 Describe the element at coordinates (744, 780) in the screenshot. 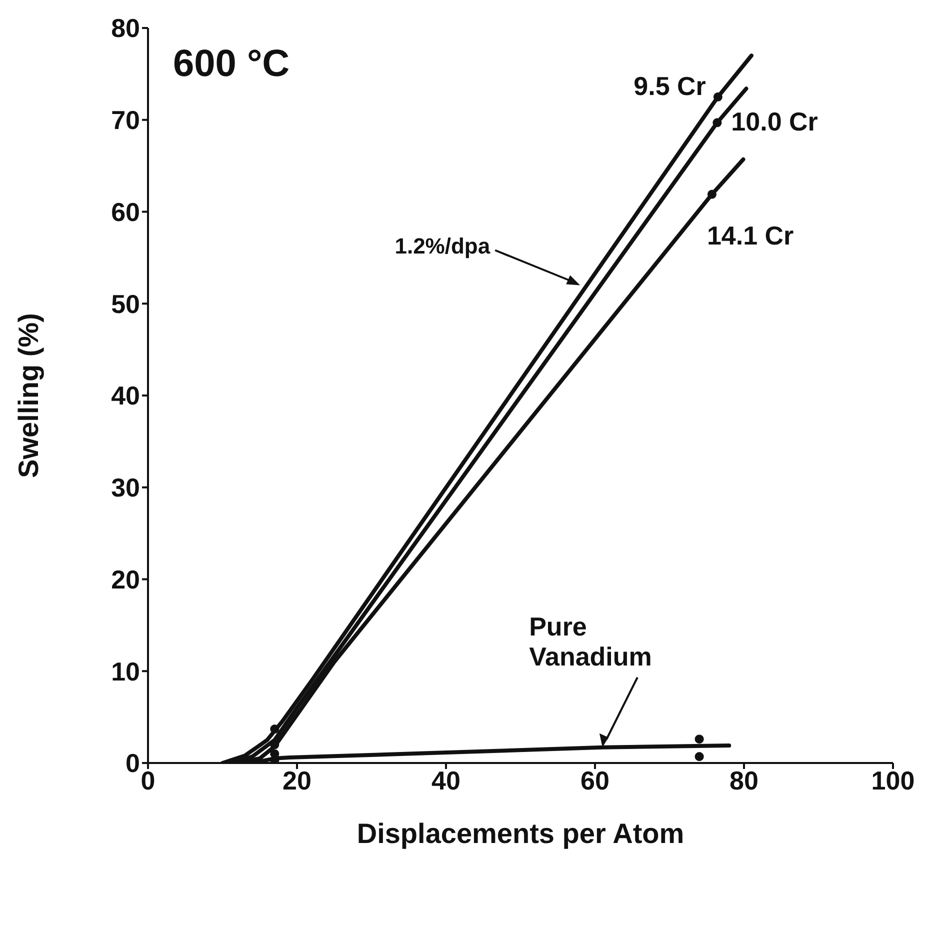

I see `x-tick-label: 80` at that location.